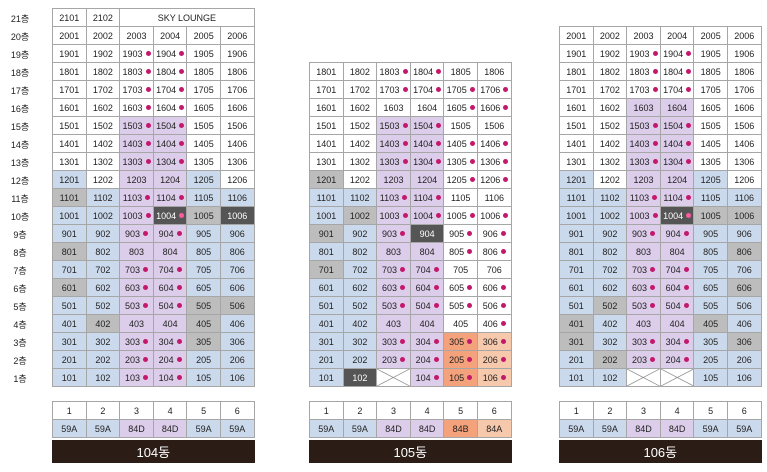 The image size is (767, 472). I want to click on unit-cell-1002: 1002, so click(360, 215).